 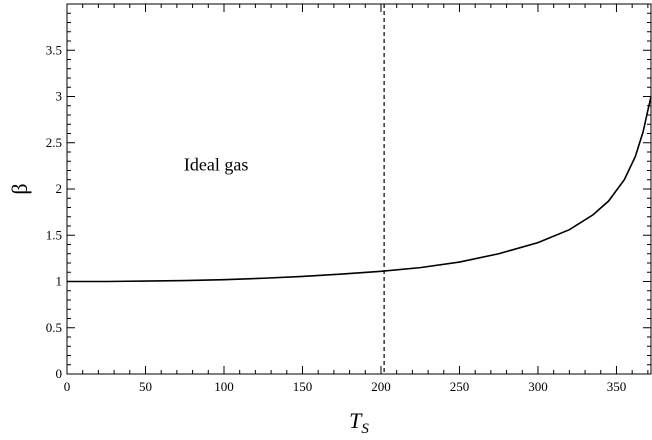 What do you see at coordinates (216, 165) in the screenshot?
I see `annotation-ideal-gas: Ideal gas` at bounding box center [216, 165].